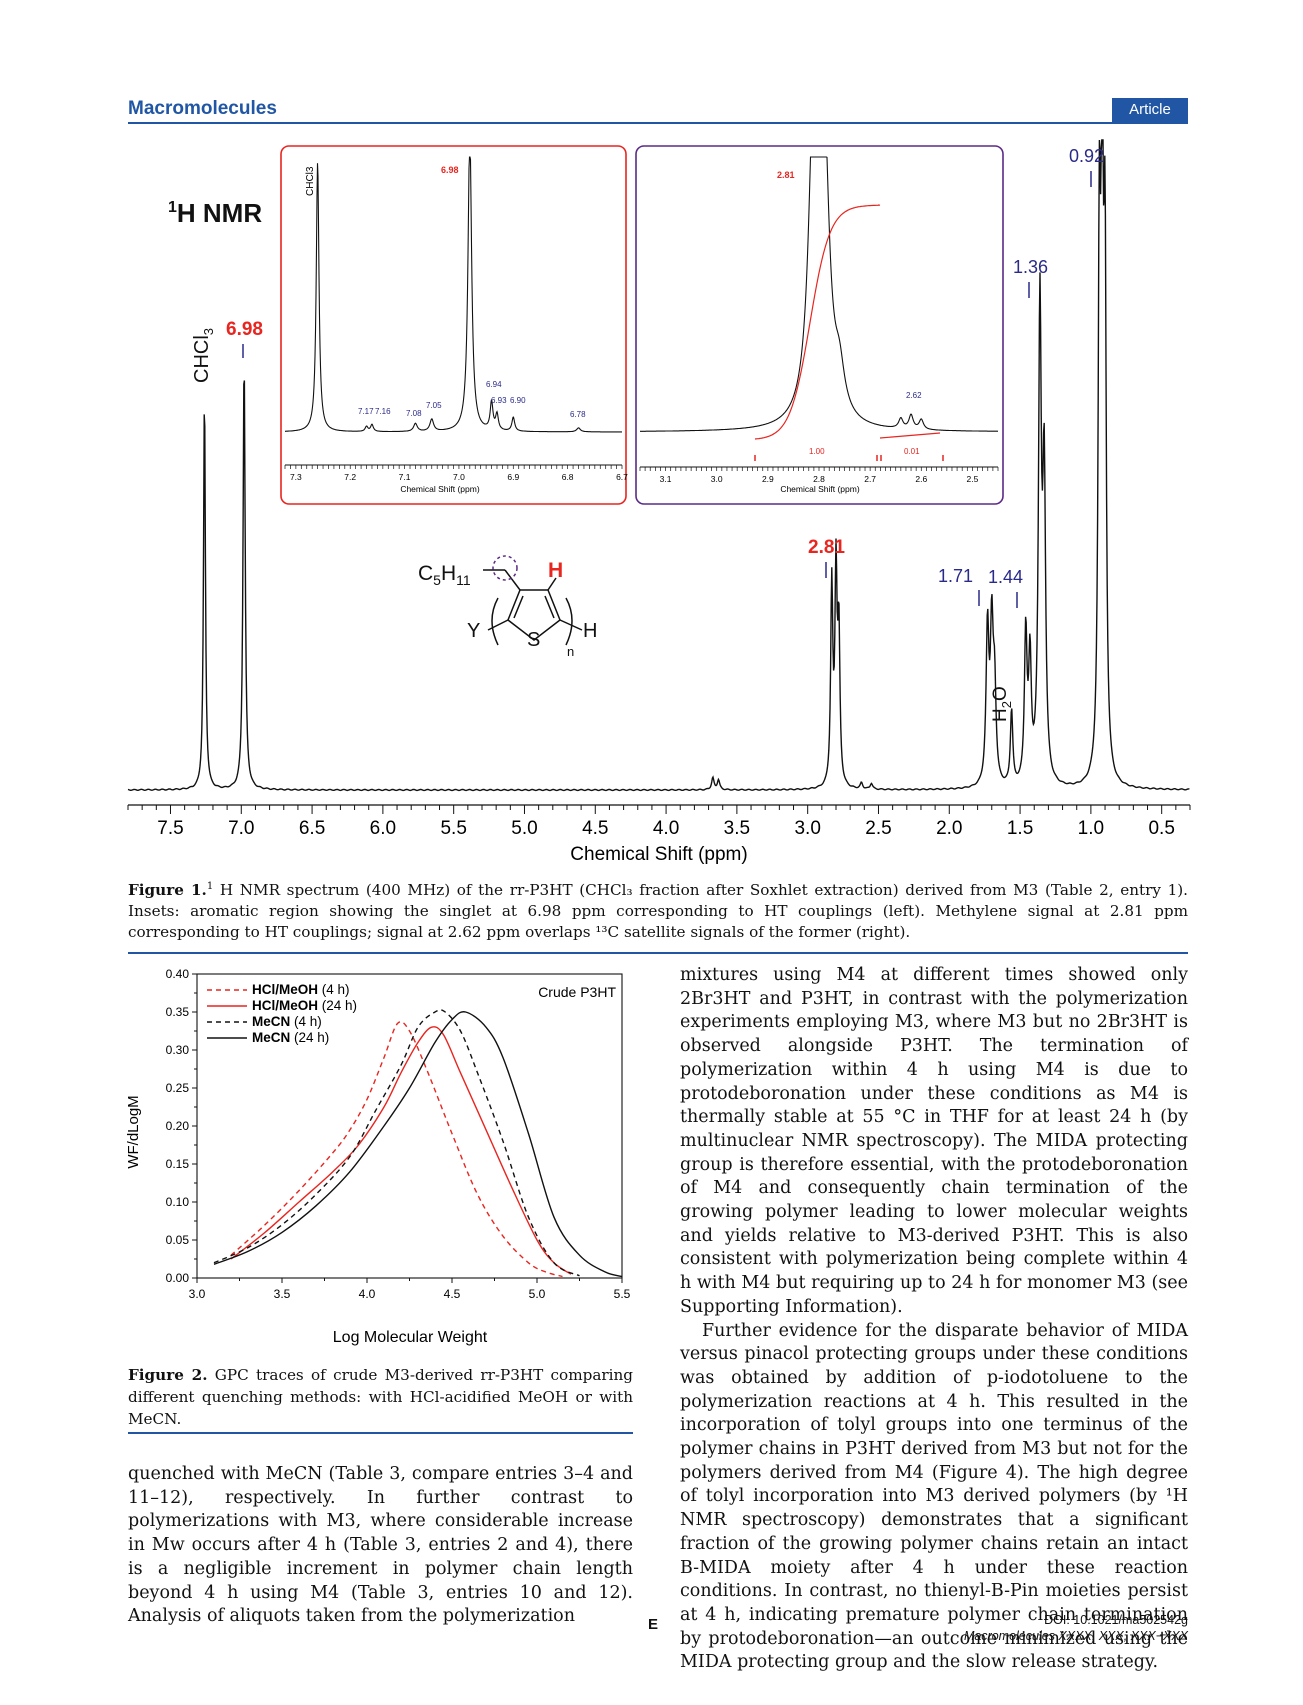 This screenshot has width=1303, height=1705. What do you see at coordinates (578, 414) in the screenshot?
I see `inset-left-678: 6.78` at bounding box center [578, 414].